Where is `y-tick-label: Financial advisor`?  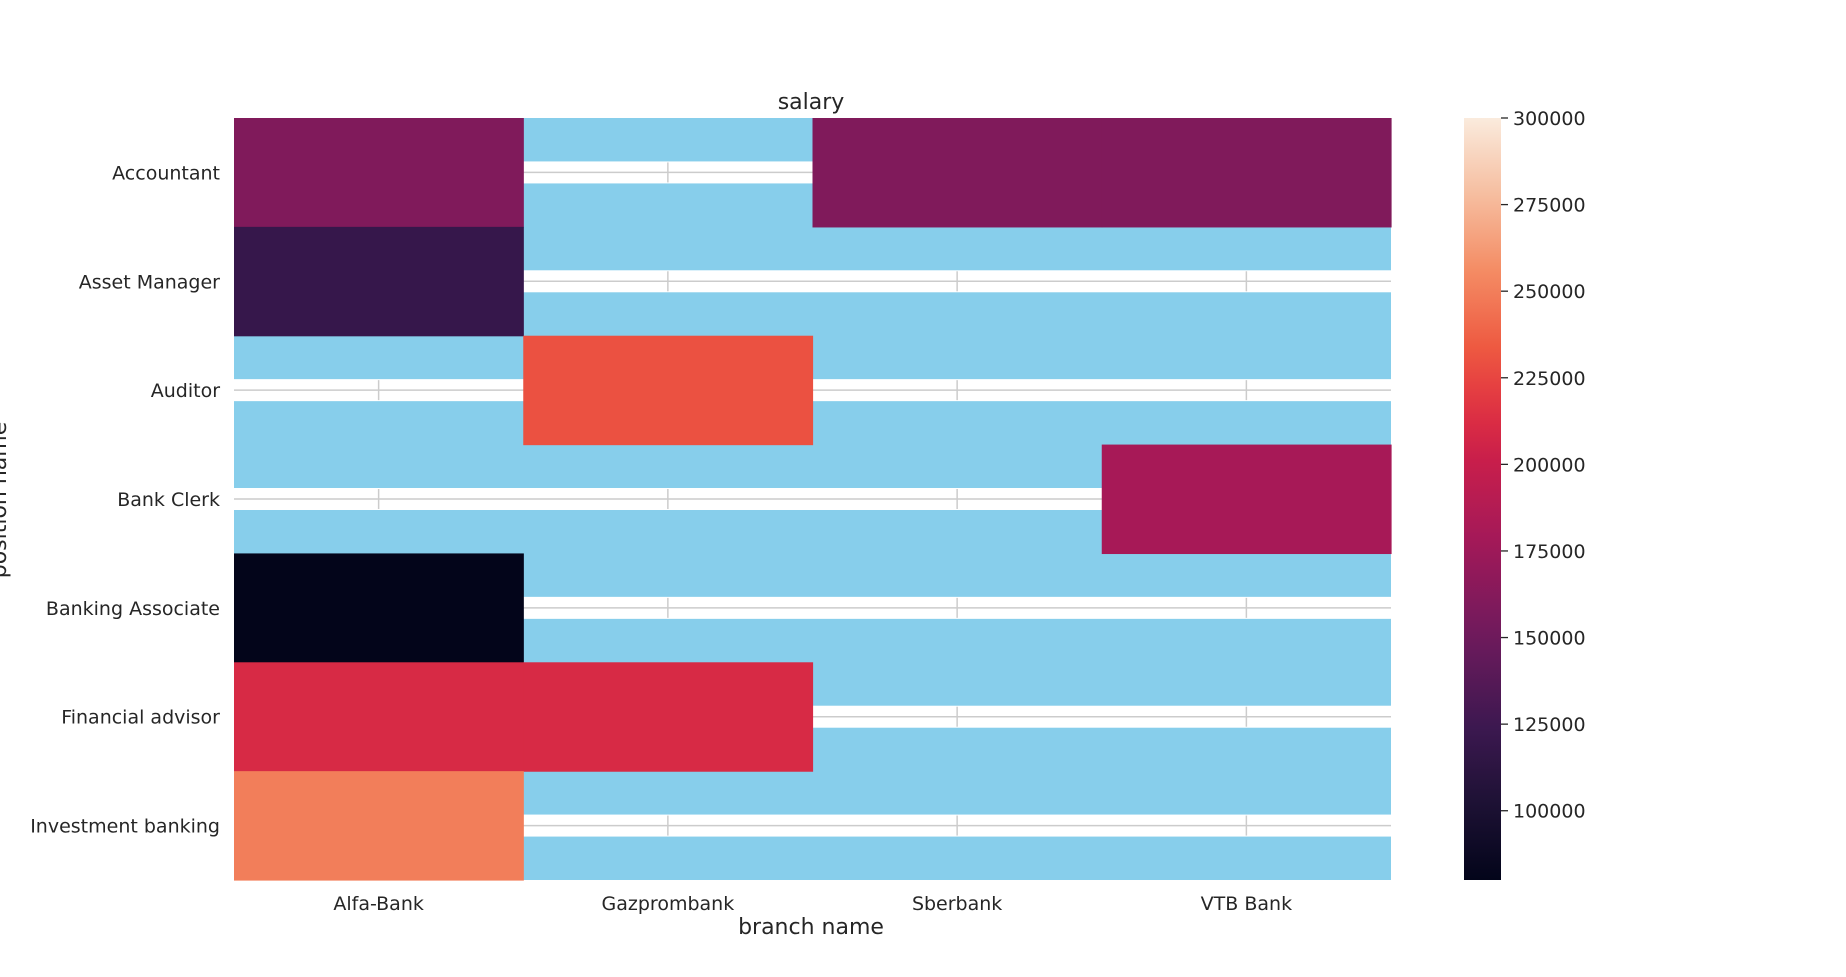 y-tick-label: Financial advisor is located at coordinates (140, 718).